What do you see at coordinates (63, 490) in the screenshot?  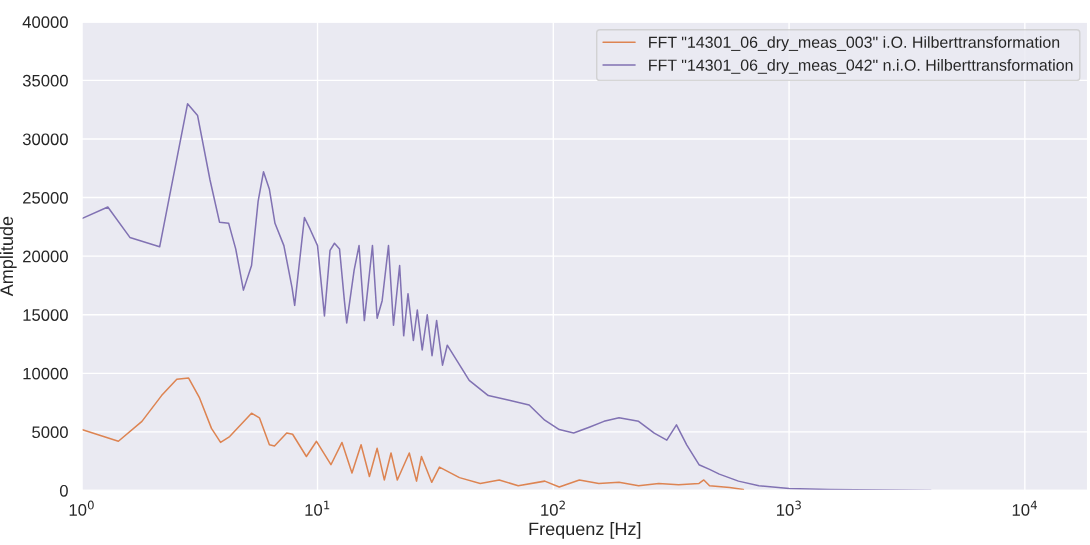 I see `y-tick-label: 0` at bounding box center [63, 490].